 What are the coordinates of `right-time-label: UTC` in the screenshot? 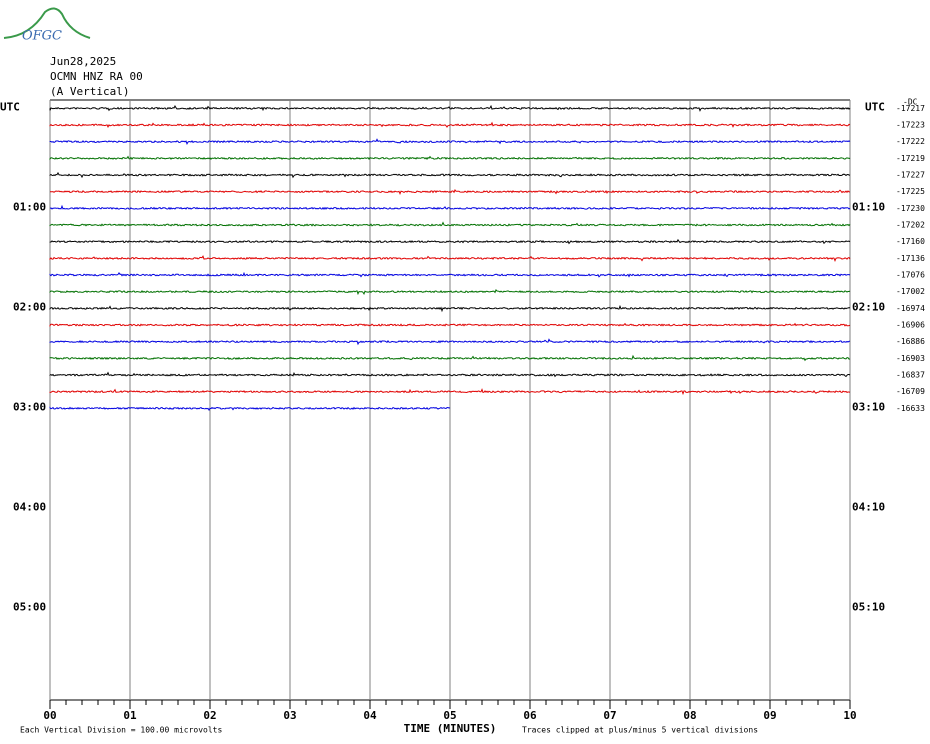 It's located at (875, 106).